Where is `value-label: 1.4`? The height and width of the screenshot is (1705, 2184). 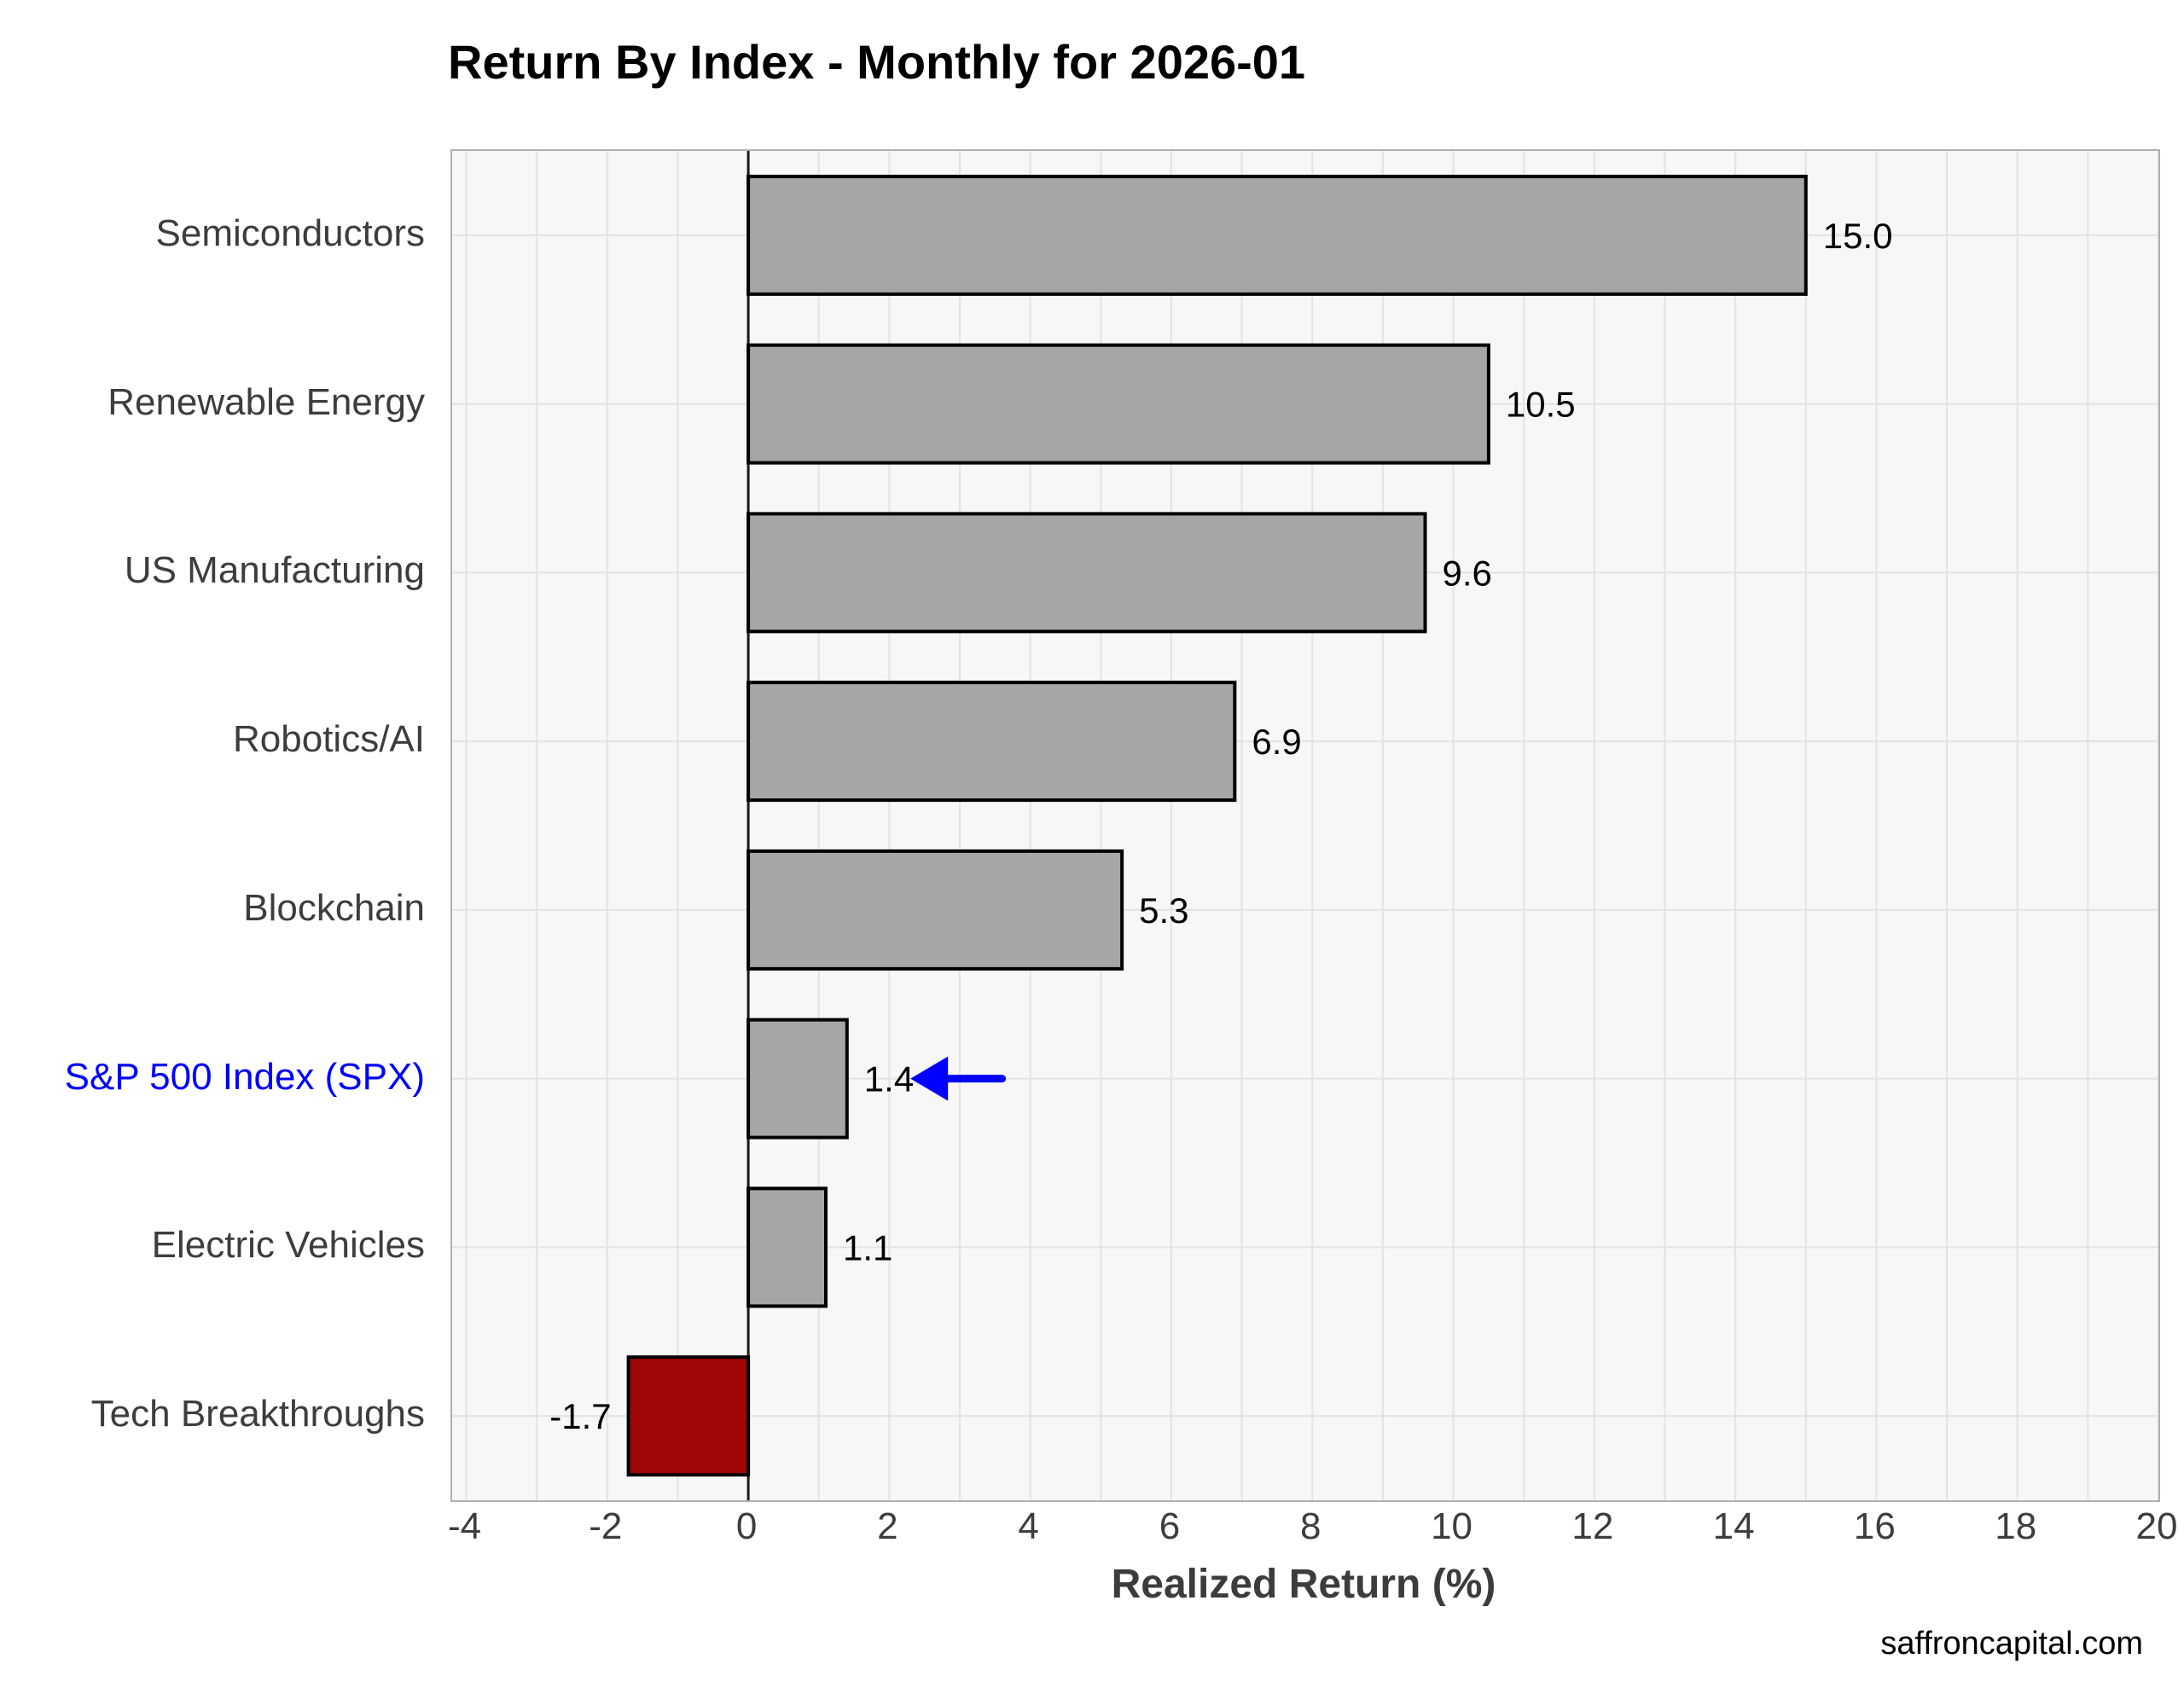 value-label: 1.4 is located at coordinates (889, 1079).